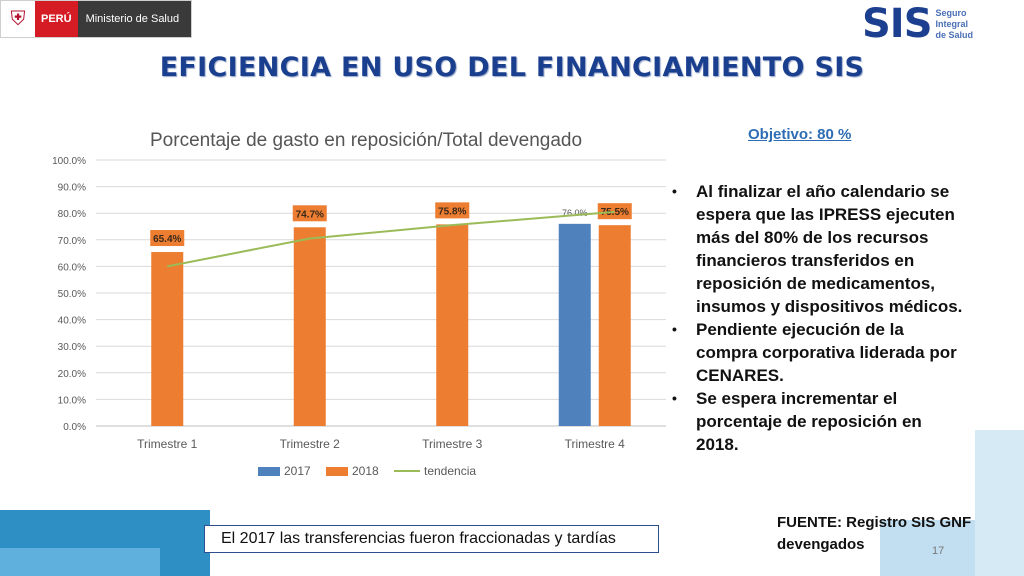 The height and width of the screenshot is (576, 1024). Describe the element at coordinates (167, 444) in the screenshot. I see `x-tick-label: Trimestre 1` at that location.